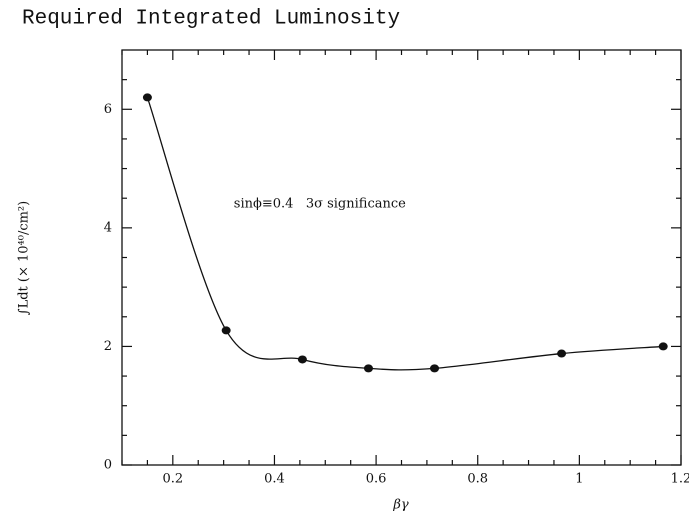 The height and width of the screenshot is (516, 689). I want to click on x-tick-label: 0.6, so click(376, 479).